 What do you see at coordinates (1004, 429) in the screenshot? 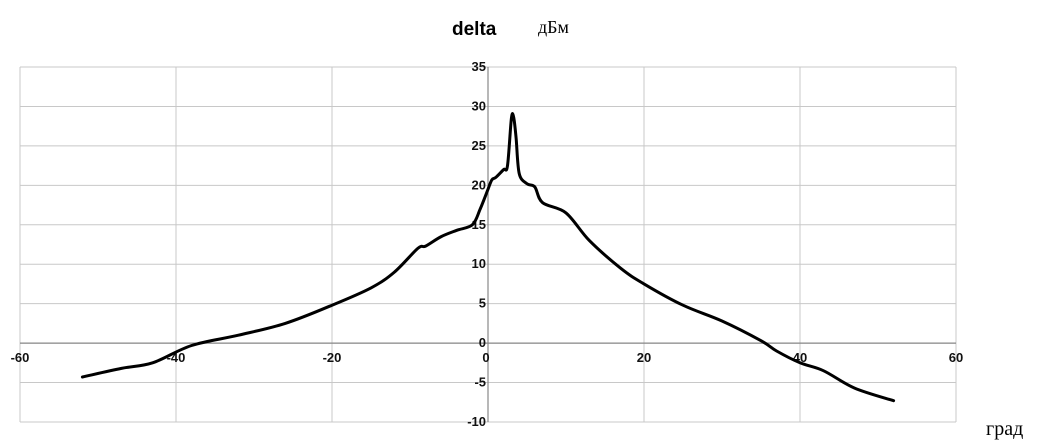
I see `x-axis-label: град` at bounding box center [1004, 429].